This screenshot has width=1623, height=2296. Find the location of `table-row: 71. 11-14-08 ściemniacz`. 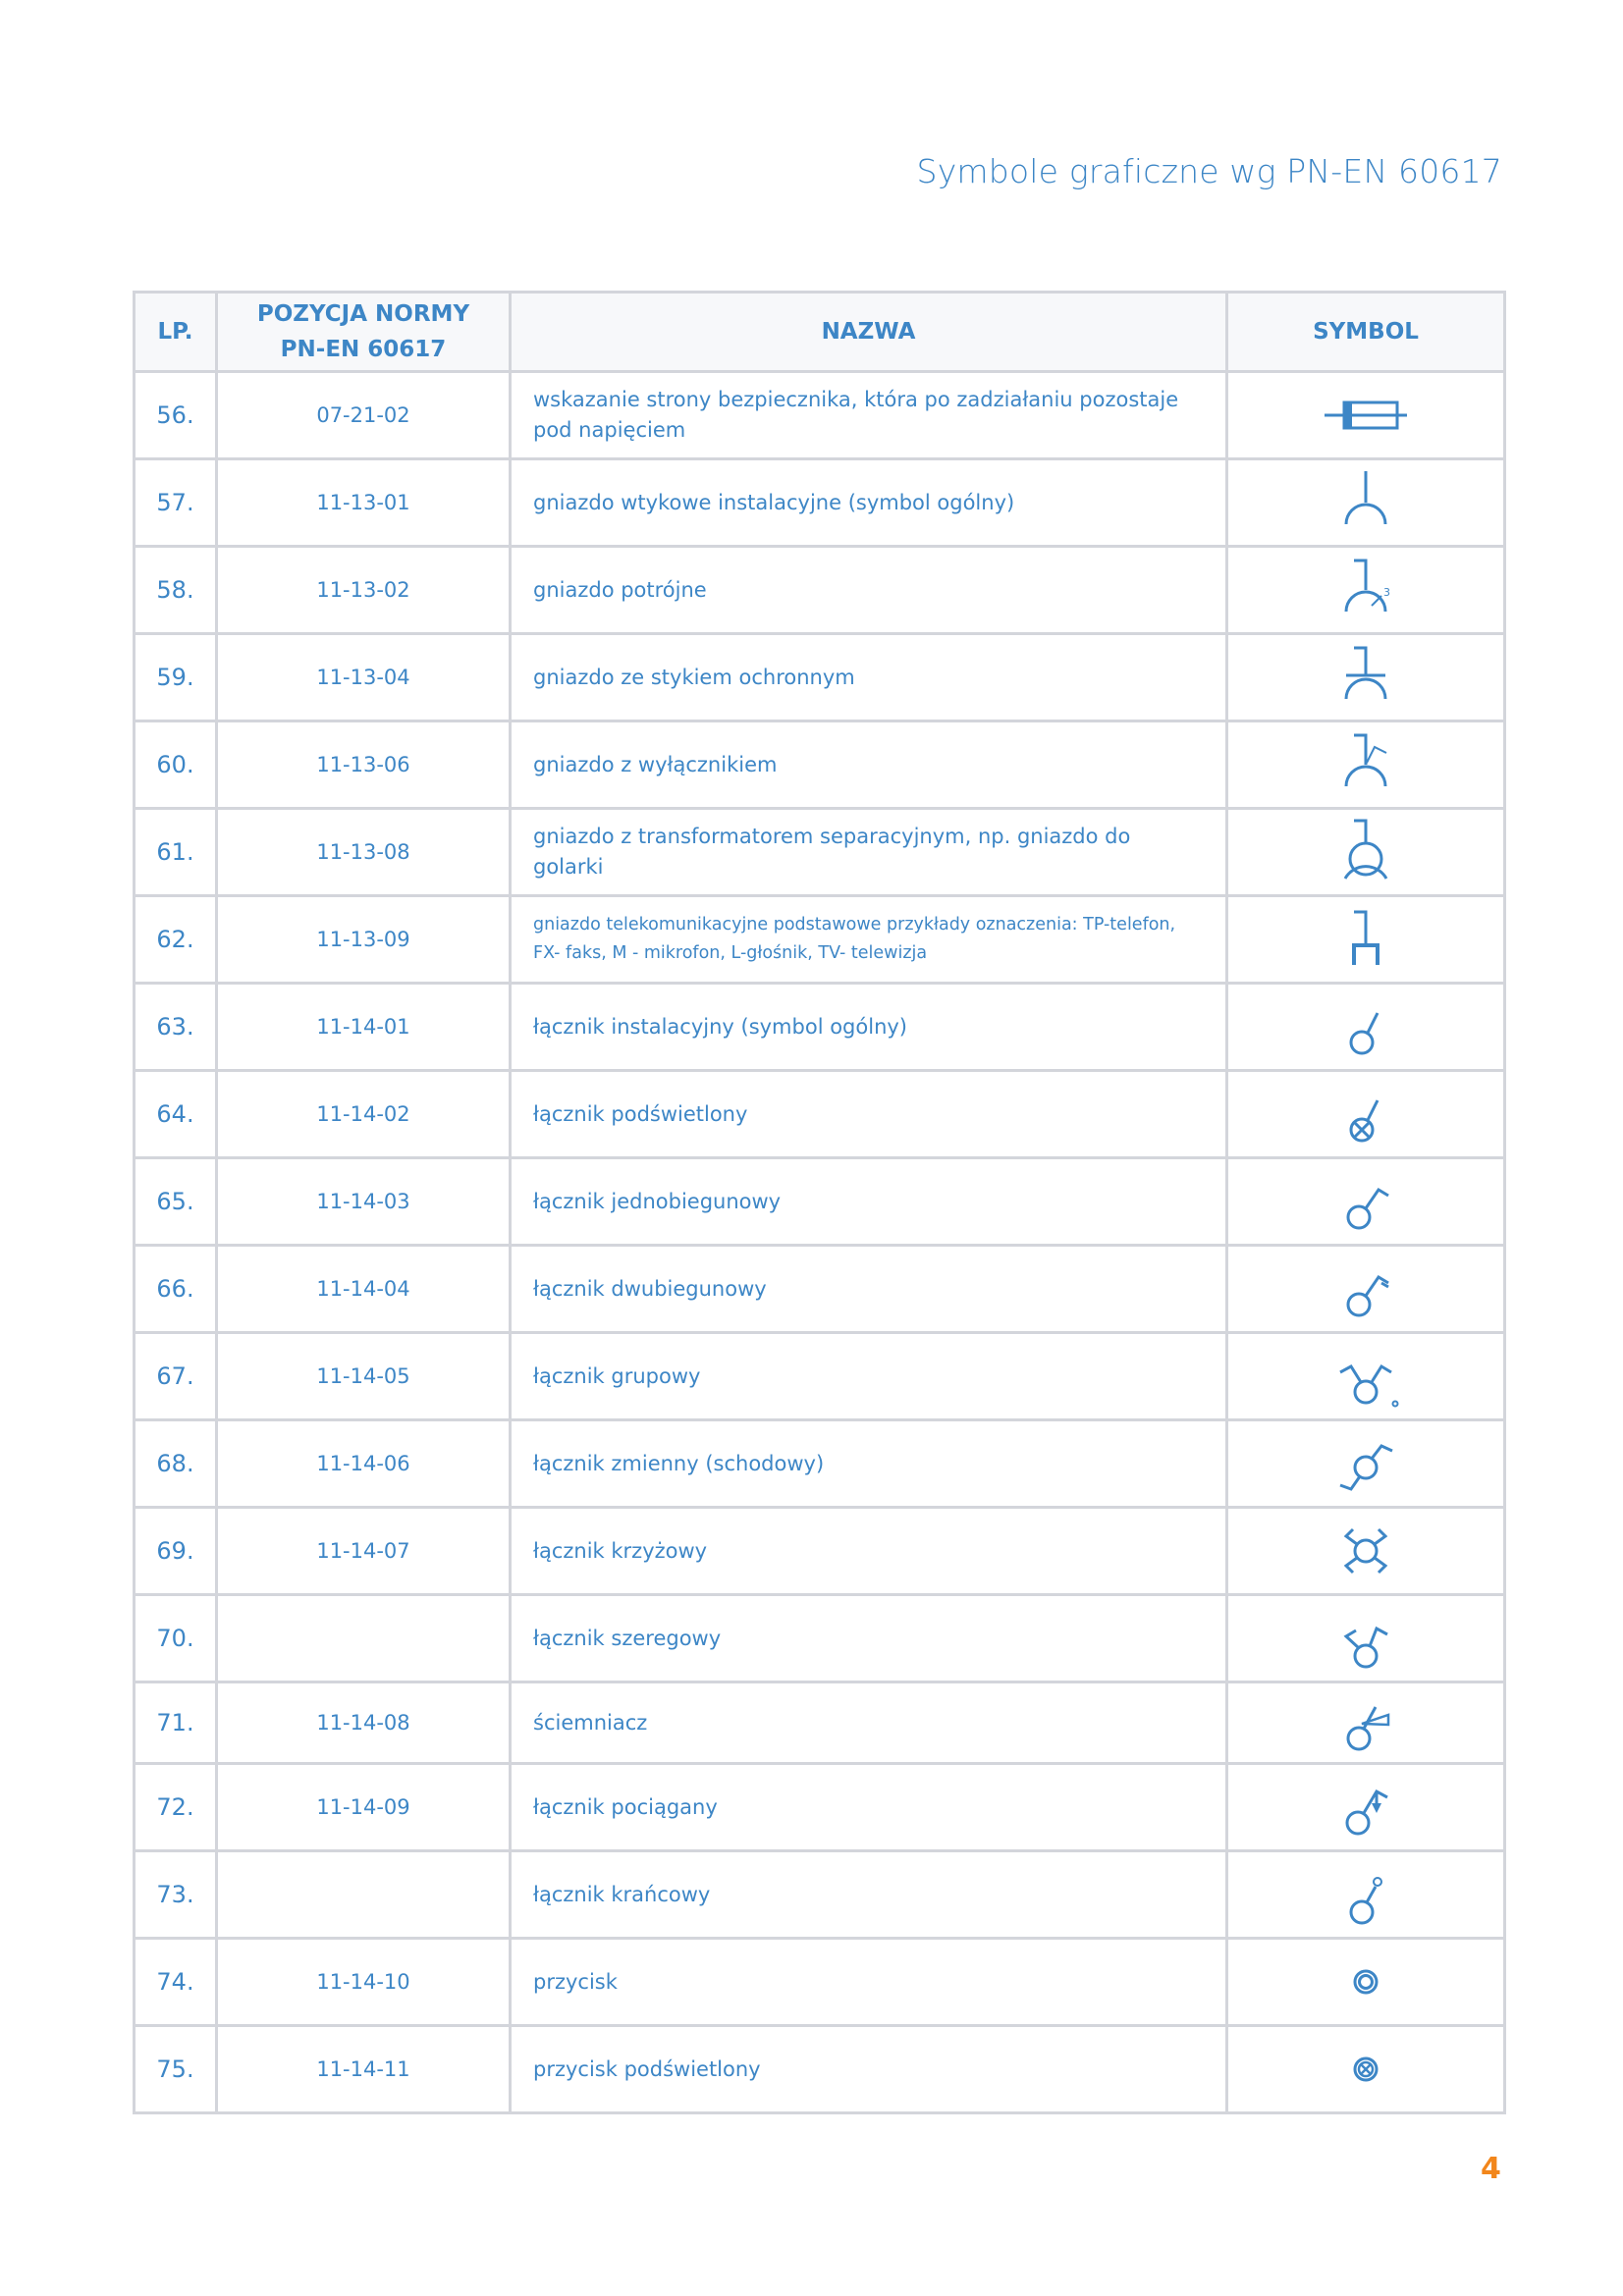

table-row: 71. 11-14-08 ściemniacz is located at coordinates (819, 1723).